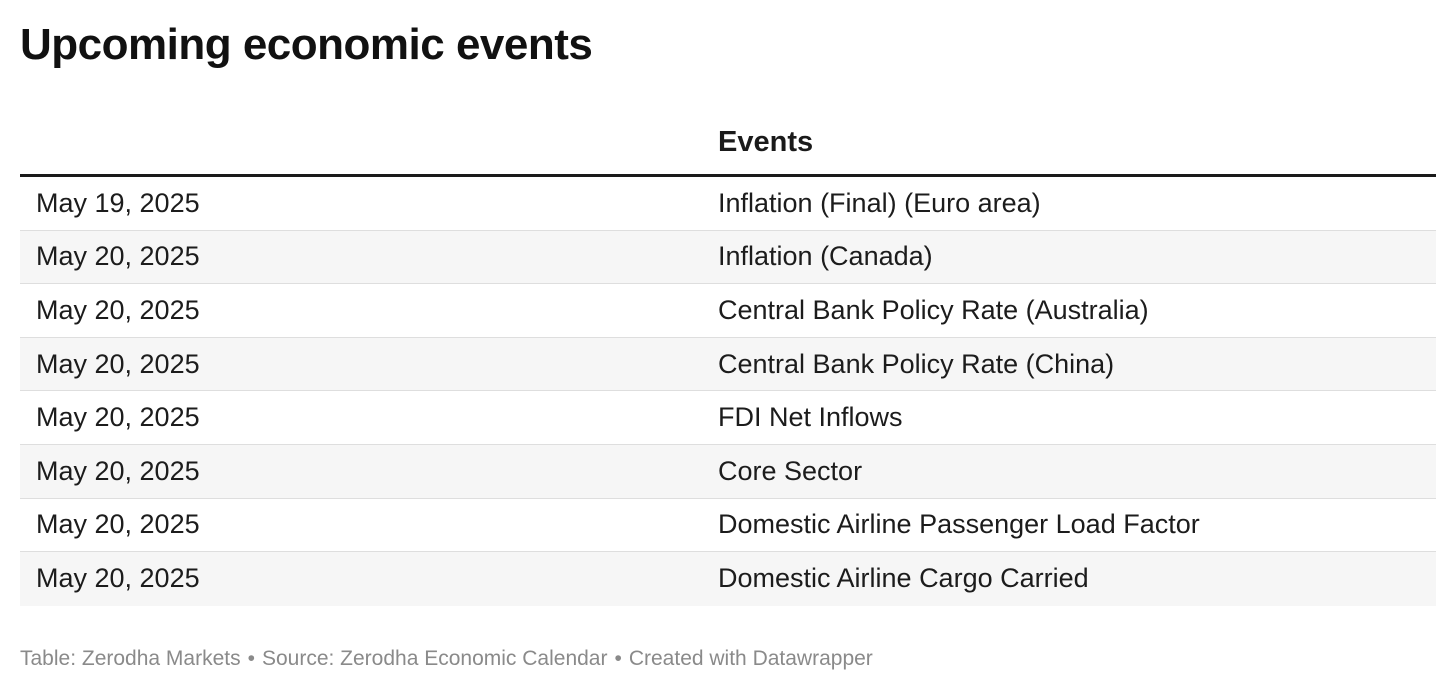  Describe the element at coordinates (959, 524) in the screenshot. I see `event-cell: Domestic Airline Passenger Load Factor` at that location.